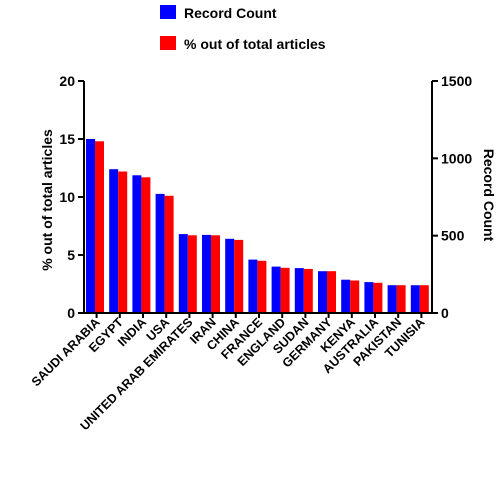 The height and width of the screenshot is (479, 500). What do you see at coordinates (255, 44) in the screenshot?
I see `legend-label-percent: % out of total articles` at bounding box center [255, 44].